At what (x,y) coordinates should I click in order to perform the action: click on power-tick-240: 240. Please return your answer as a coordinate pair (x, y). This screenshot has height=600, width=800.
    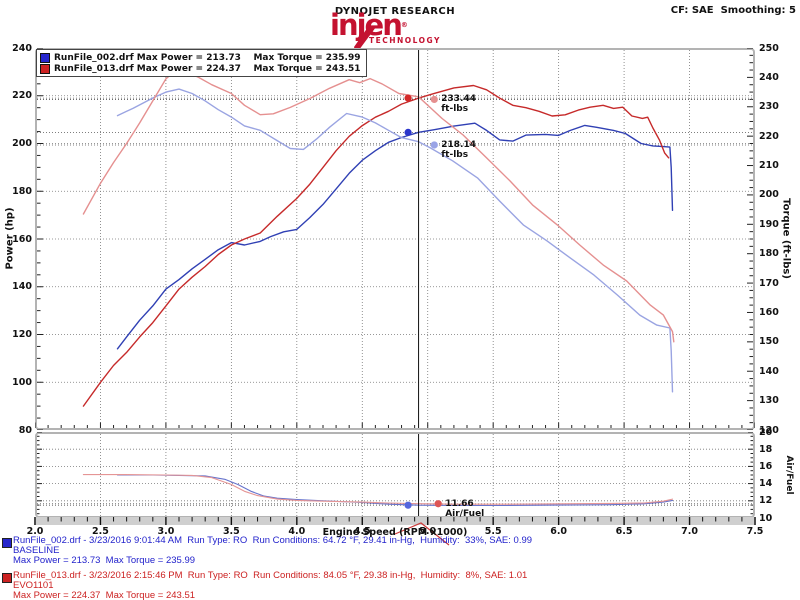
    Looking at the image, I should click on (22, 48).